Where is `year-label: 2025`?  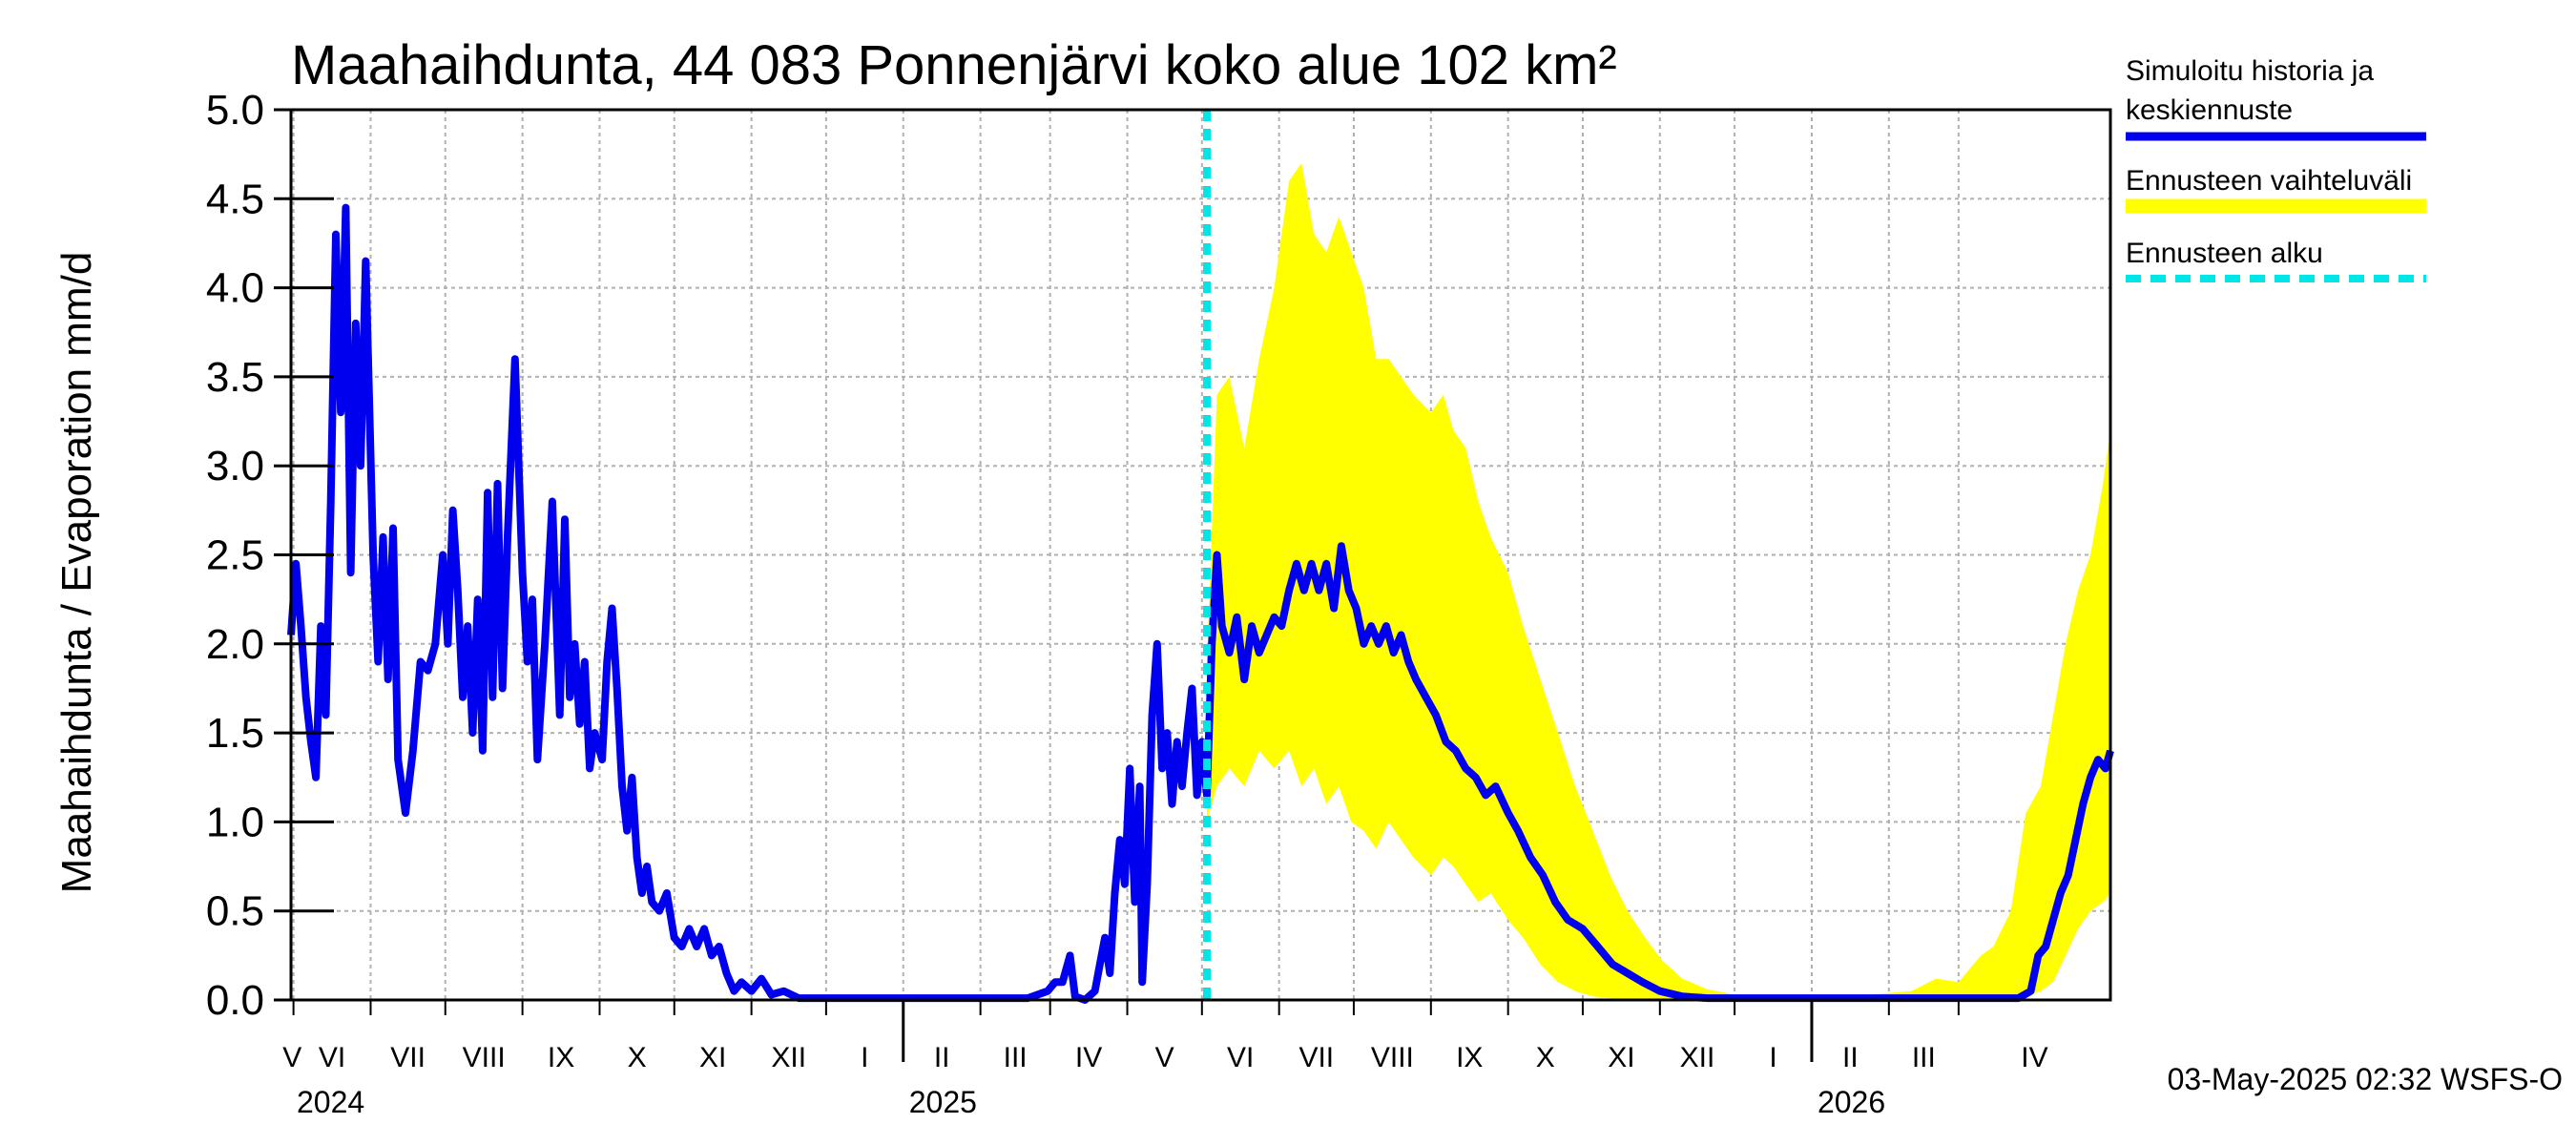
year-label: 2025 is located at coordinates (943, 1102).